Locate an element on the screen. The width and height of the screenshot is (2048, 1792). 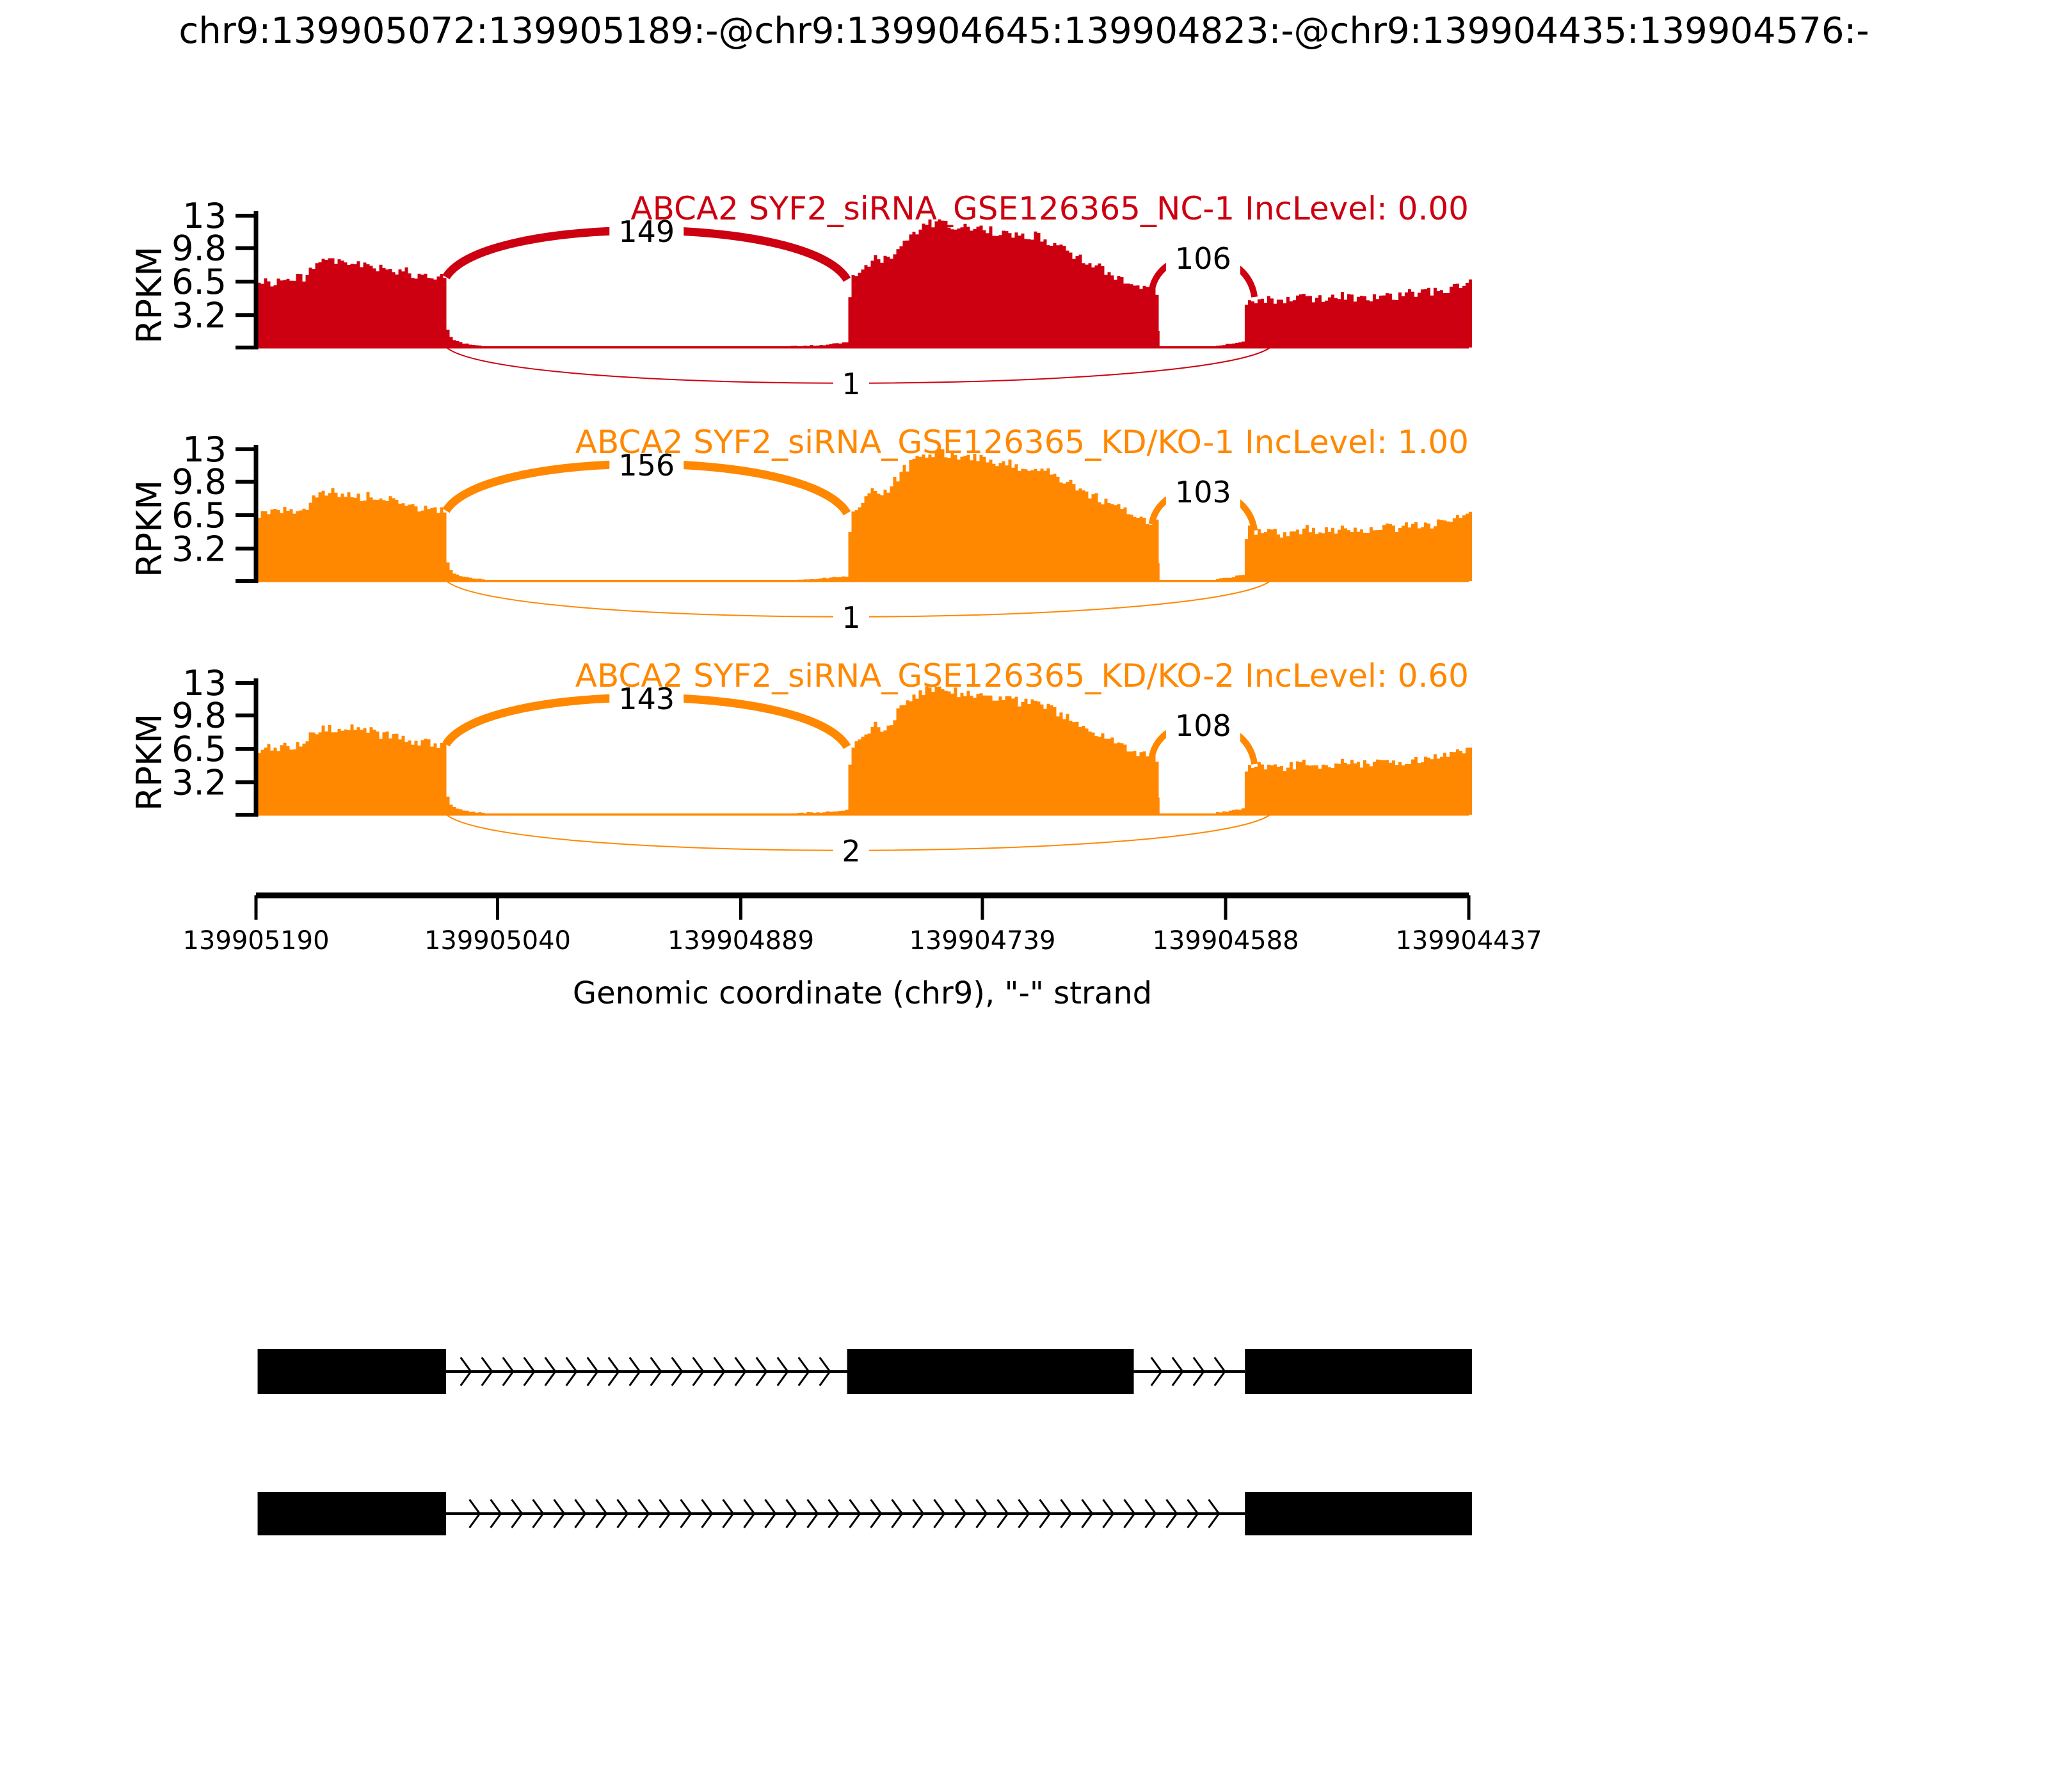
x-axis-label: Genomic coordinate (chr9), "-" strand is located at coordinates (862, 993).